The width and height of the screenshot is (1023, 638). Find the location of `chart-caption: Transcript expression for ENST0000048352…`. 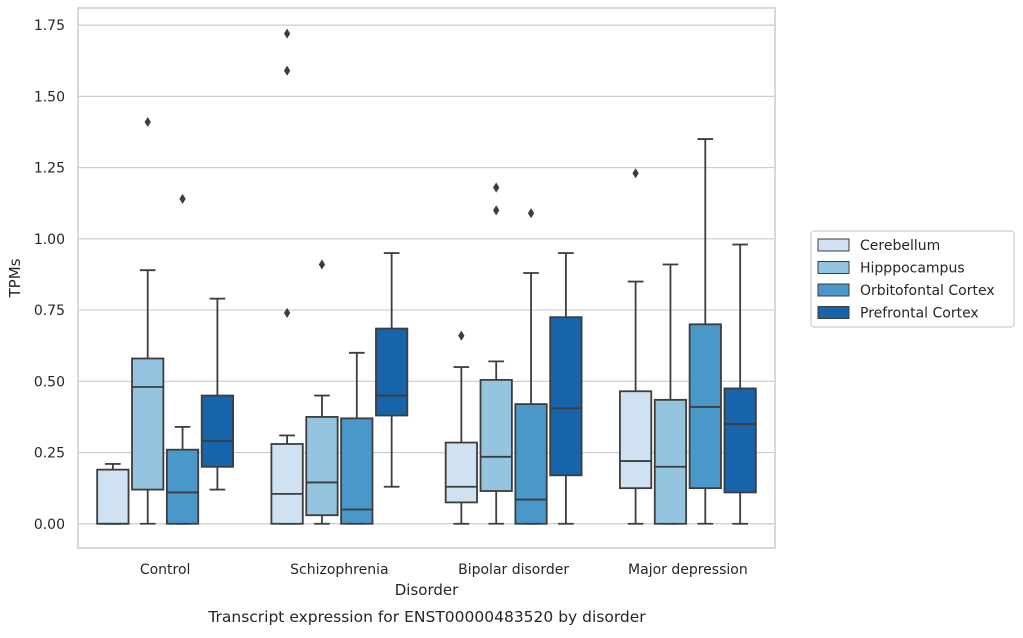

chart-caption: Transcript expression for ENST0000048352… is located at coordinates (426, 617).